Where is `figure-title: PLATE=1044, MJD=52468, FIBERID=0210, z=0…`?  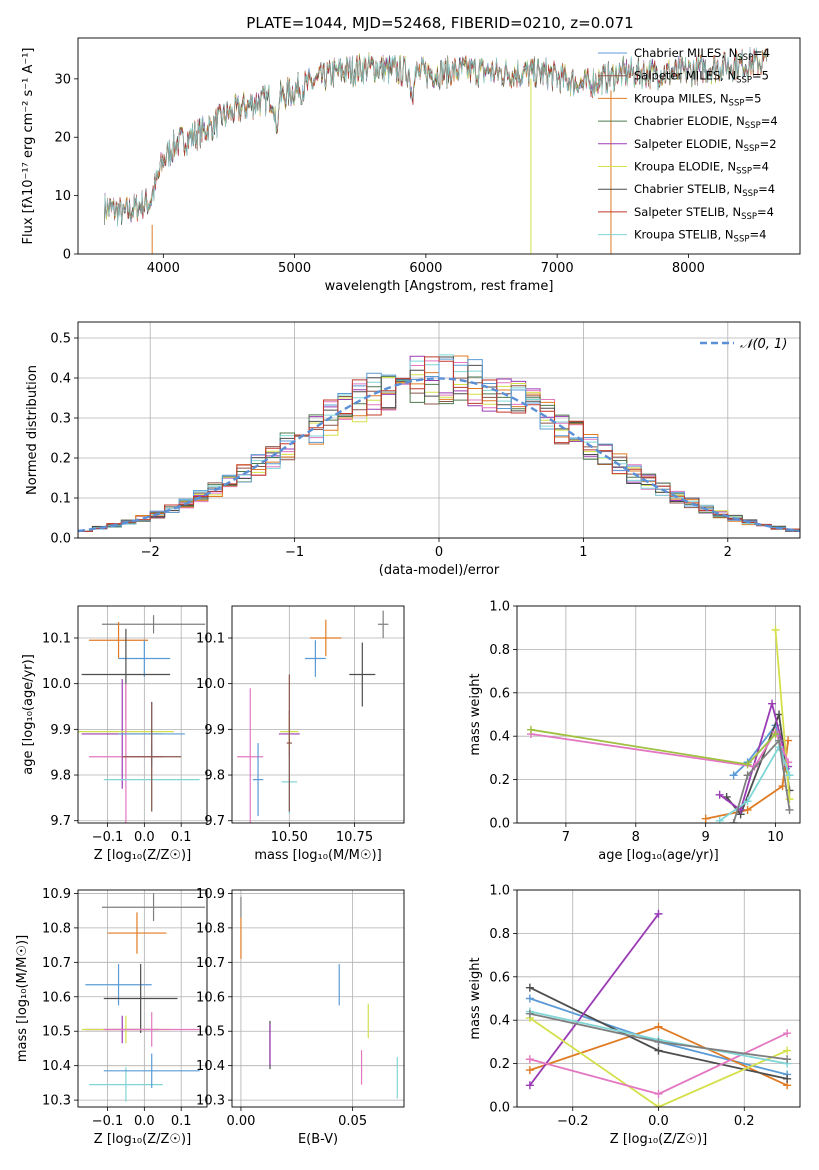 figure-title: PLATE=1044, MJD=52468, FIBERID=0210, z=0… is located at coordinates (439, 23).